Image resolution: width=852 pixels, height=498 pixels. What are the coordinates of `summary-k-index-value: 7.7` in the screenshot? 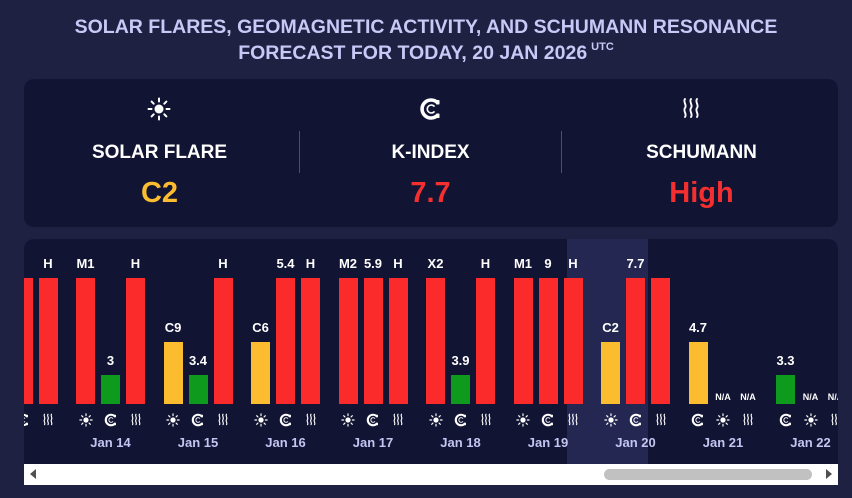 It's located at (430, 193).